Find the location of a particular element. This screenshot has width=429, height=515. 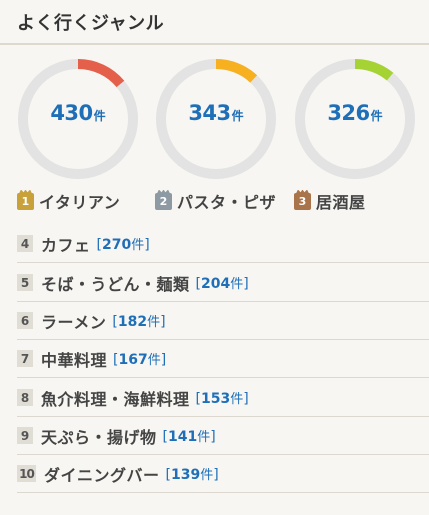

section-title: よく行くジャンル is located at coordinates (90, 22).